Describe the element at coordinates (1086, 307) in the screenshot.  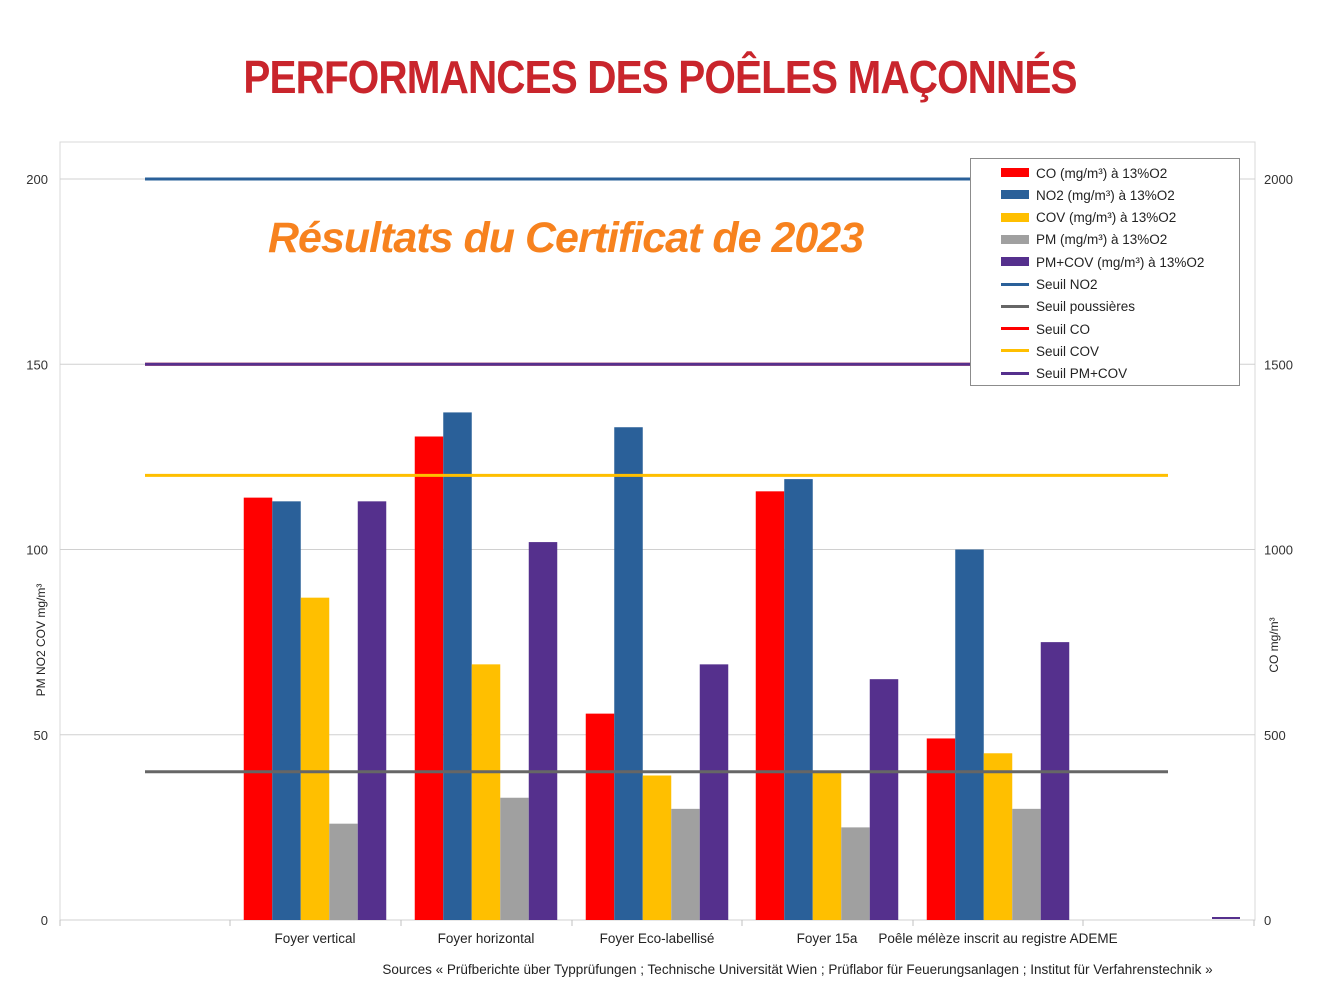
I see `legend-label: Seuil poussières` at that location.